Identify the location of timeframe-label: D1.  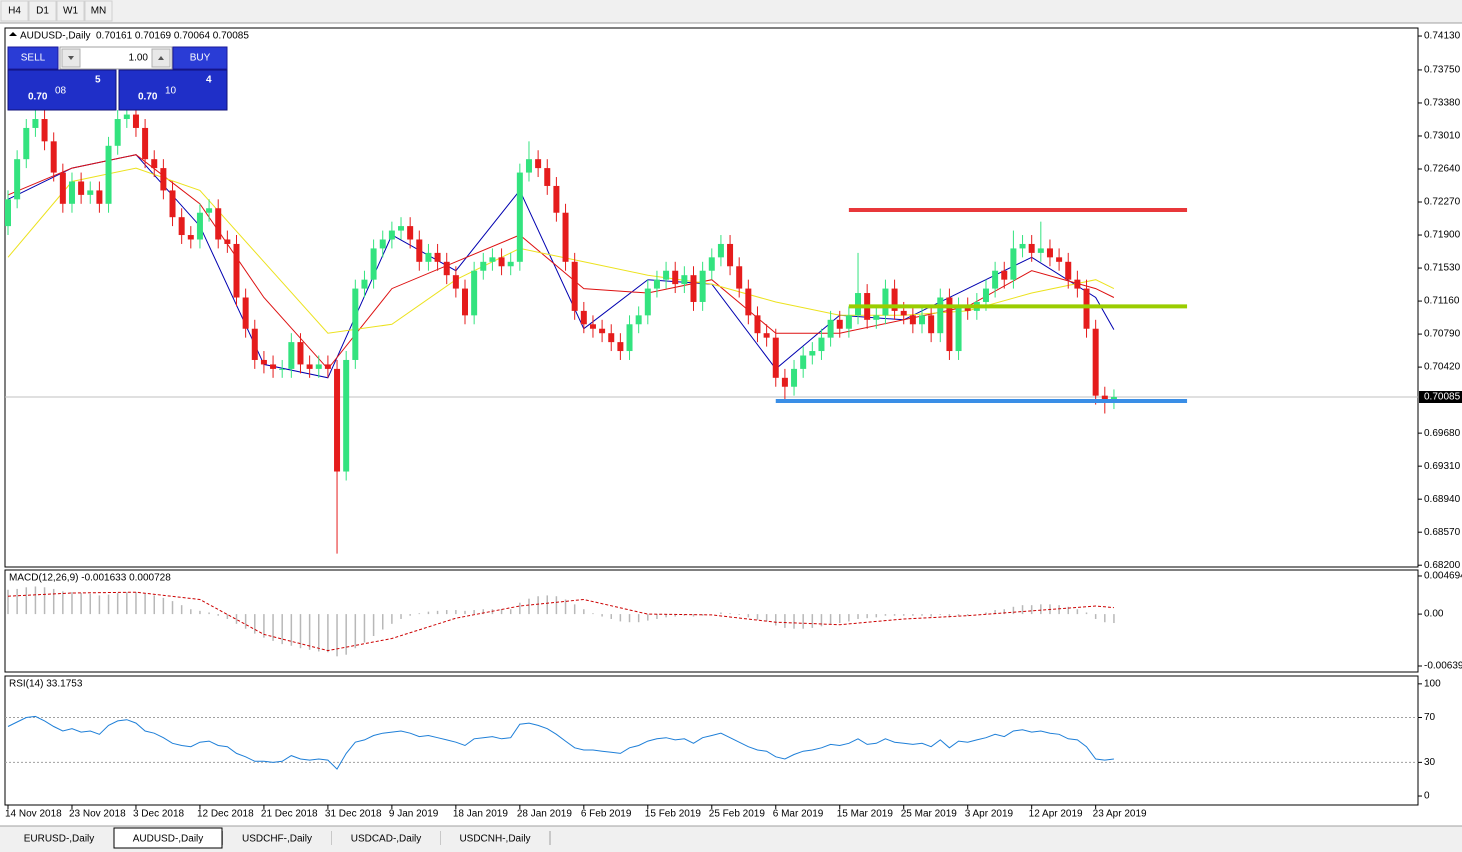
(42, 11).